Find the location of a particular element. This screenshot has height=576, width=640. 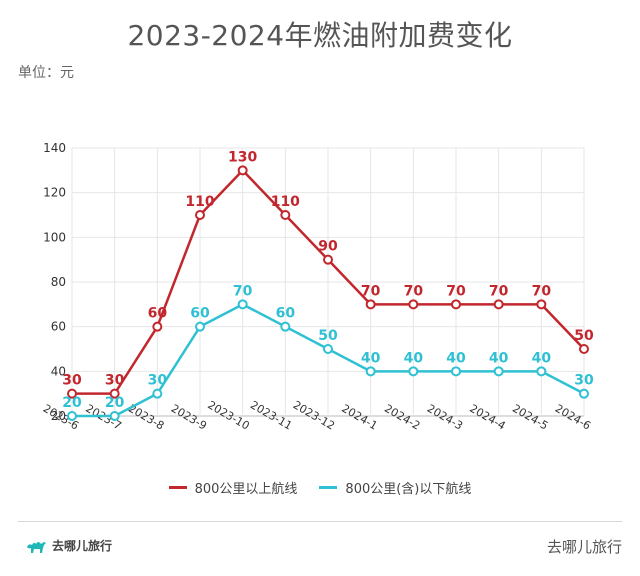

brand-logo: 去哪儿旅行 is located at coordinates (69, 545).